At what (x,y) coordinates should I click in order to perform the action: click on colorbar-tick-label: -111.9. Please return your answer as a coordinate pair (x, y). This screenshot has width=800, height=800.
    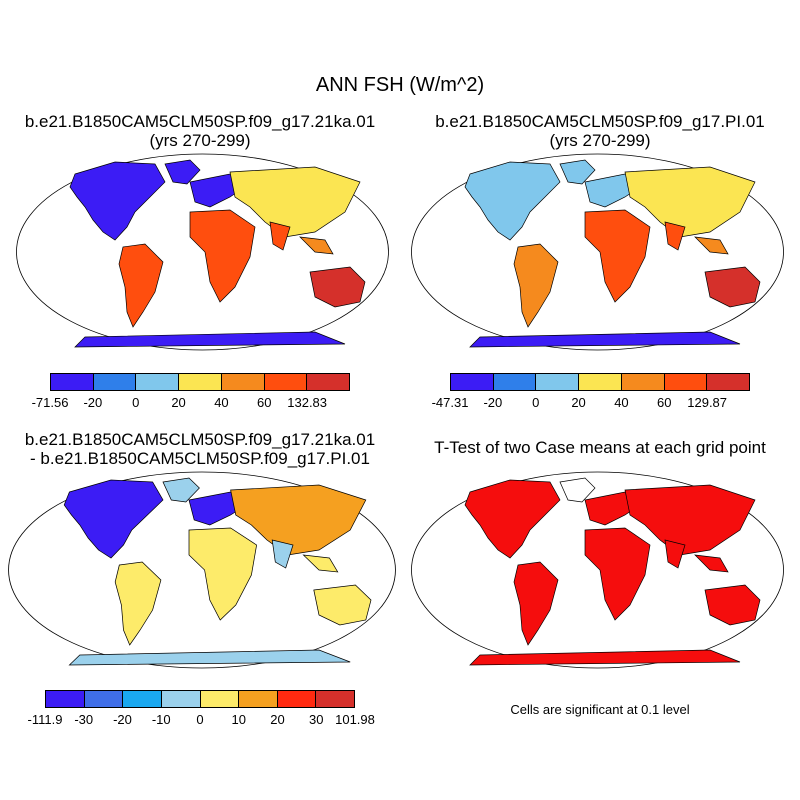
    Looking at the image, I should click on (45, 719).